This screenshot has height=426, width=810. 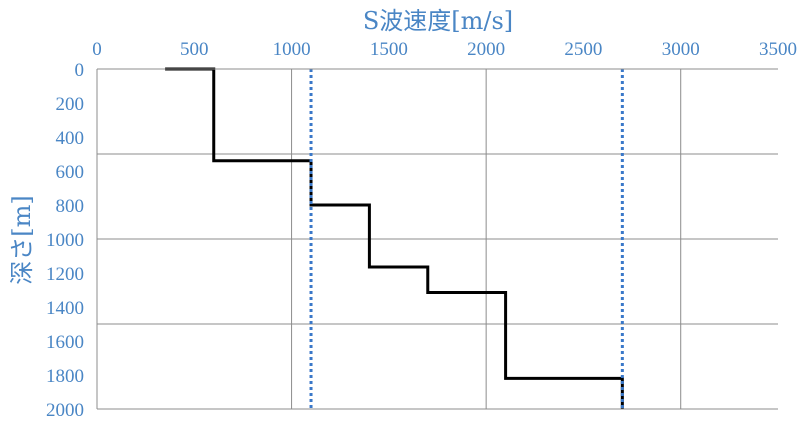 What do you see at coordinates (70, 206) in the screenshot?
I see `y-tick-label: 800` at bounding box center [70, 206].